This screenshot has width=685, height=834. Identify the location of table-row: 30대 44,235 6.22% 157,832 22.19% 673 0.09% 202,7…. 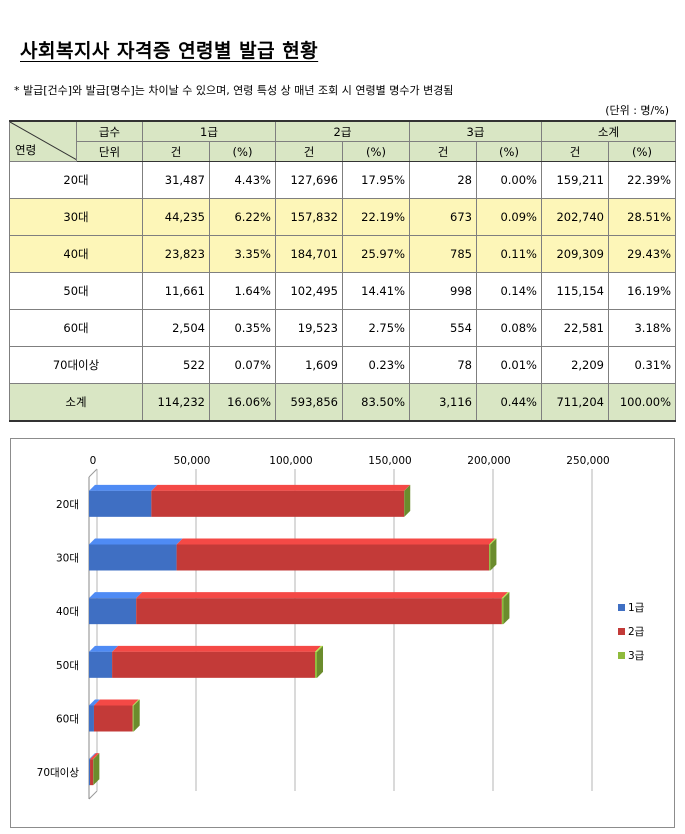
(343, 217).